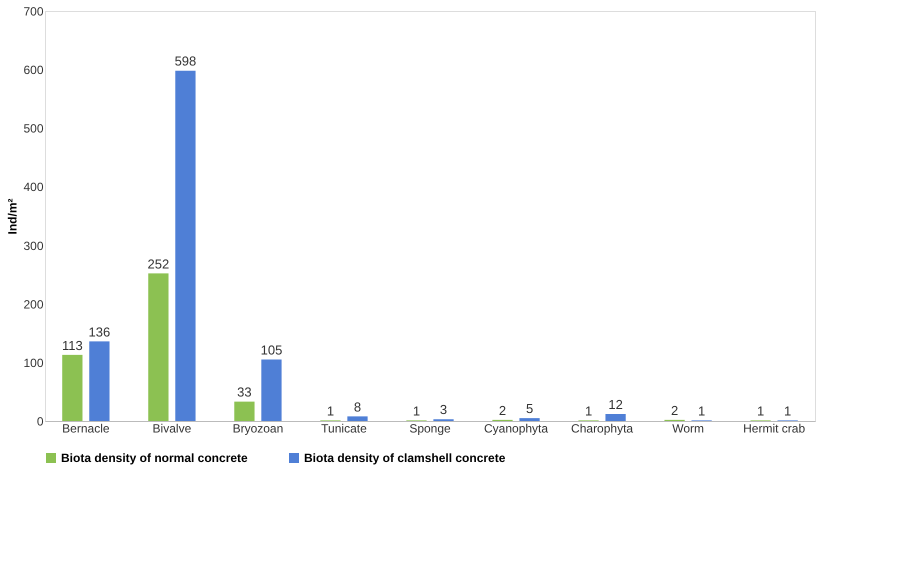  What do you see at coordinates (86, 429) in the screenshot?
I see `x-tick-label: Bernacle` at bounding box center [86, 429].